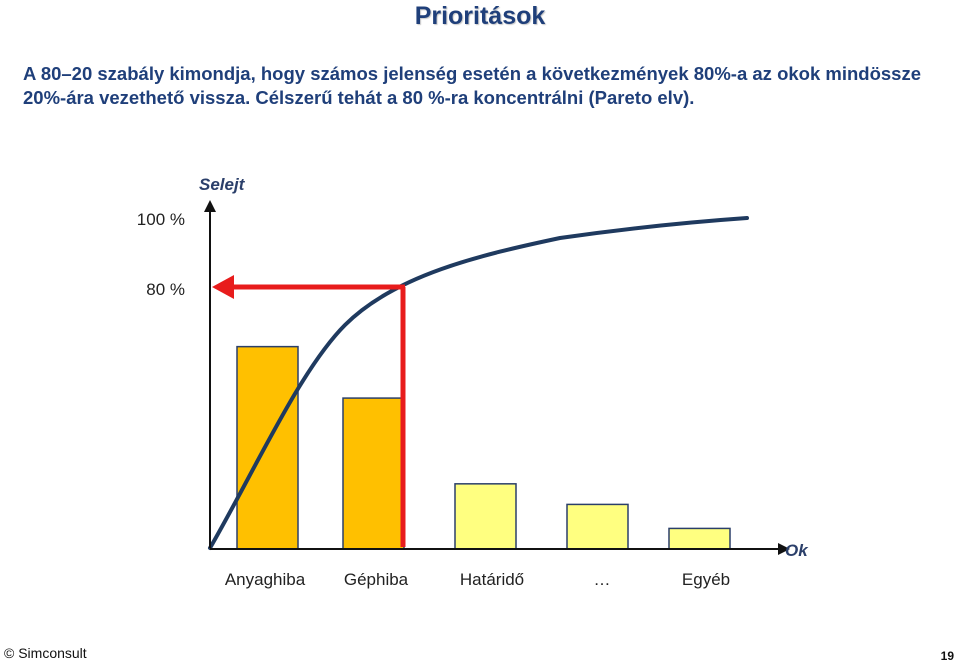  What do you see at coordinates (480, 16) in the screenshot?
I see `page-title: Prioritások` at bounding box center [480, 16].